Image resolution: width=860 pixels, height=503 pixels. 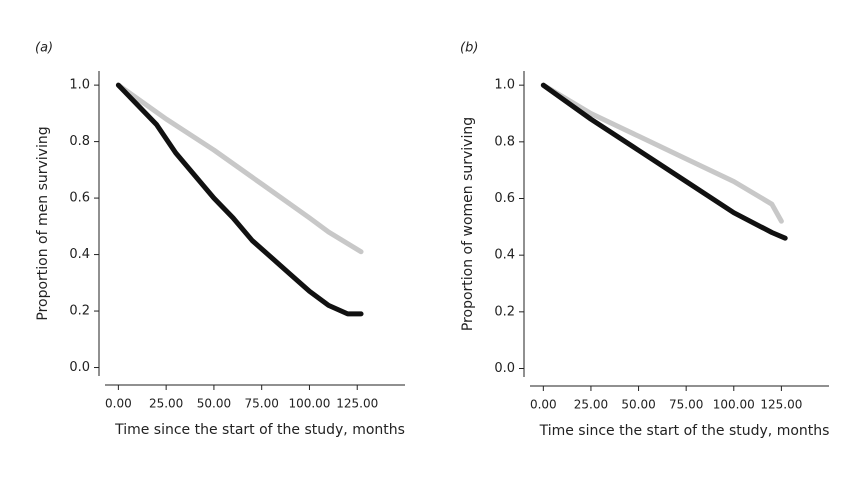 I want to click on panel-label: (b), so click(x=469, y=48).